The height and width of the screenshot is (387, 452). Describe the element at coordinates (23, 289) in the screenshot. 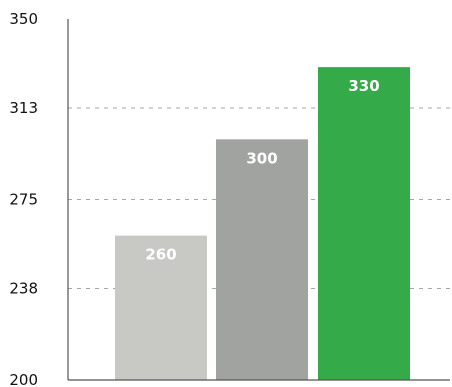

I see `y-tick-label: 238` at that location.